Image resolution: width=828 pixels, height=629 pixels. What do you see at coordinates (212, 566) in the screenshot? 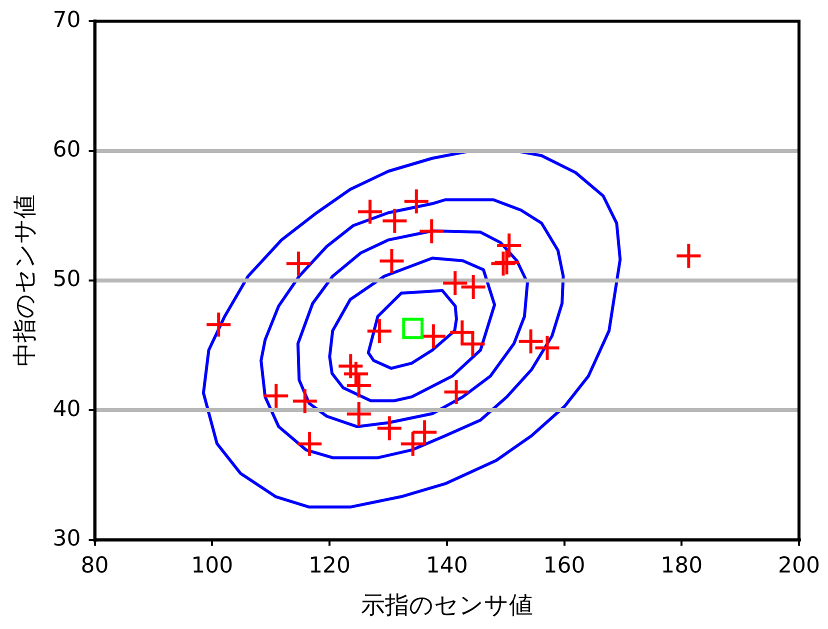
I see `x-tick-label: 100` at bounding box center [212, 566].